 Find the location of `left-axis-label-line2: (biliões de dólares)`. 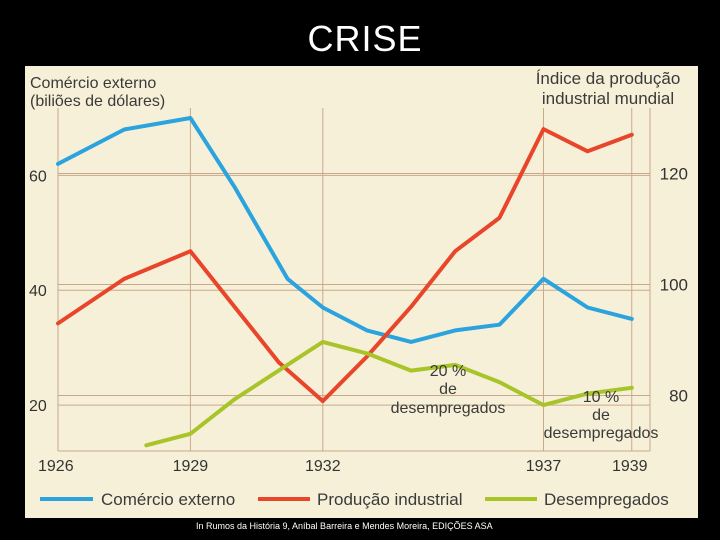

left-axis-label-line2: (biliões de dólares) is located at coordinates (97, 101).